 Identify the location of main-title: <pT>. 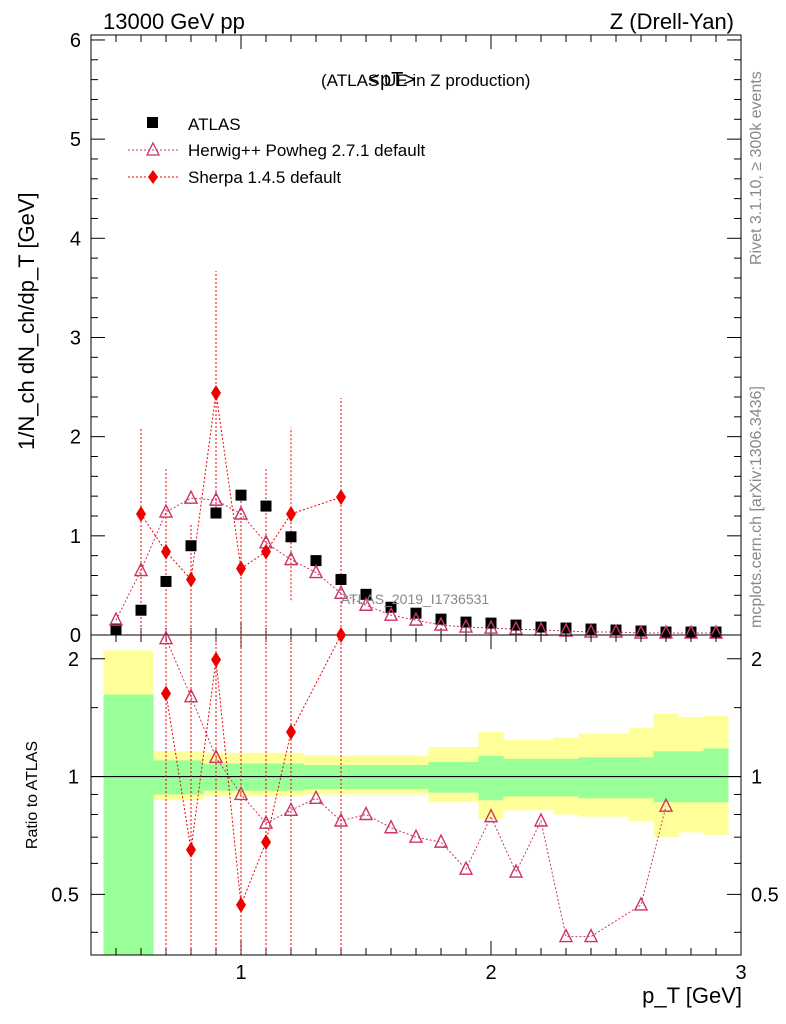
(391, 80).